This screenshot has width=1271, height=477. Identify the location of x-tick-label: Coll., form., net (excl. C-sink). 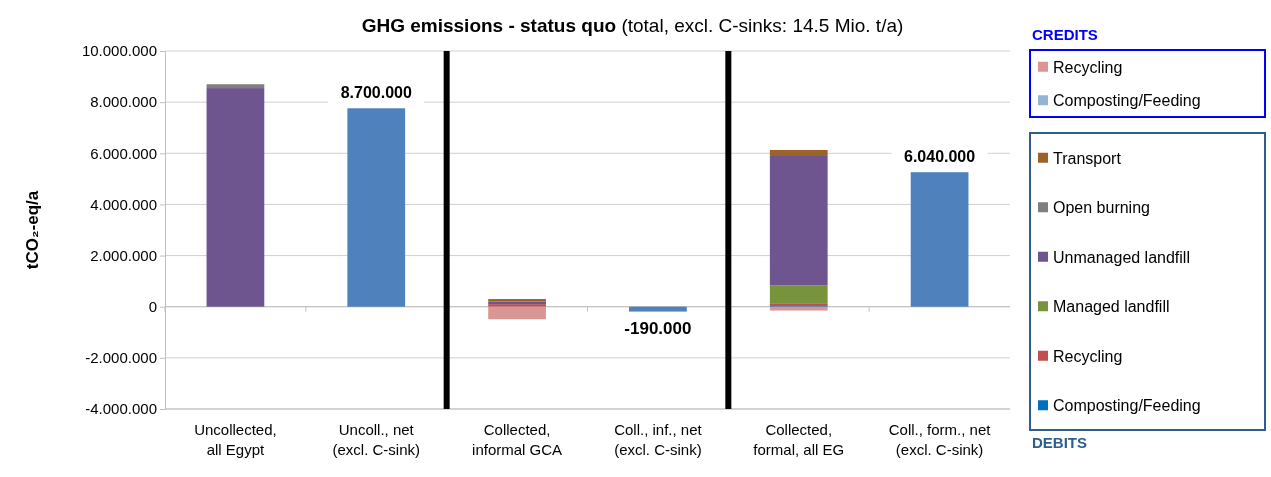
(940, 439).